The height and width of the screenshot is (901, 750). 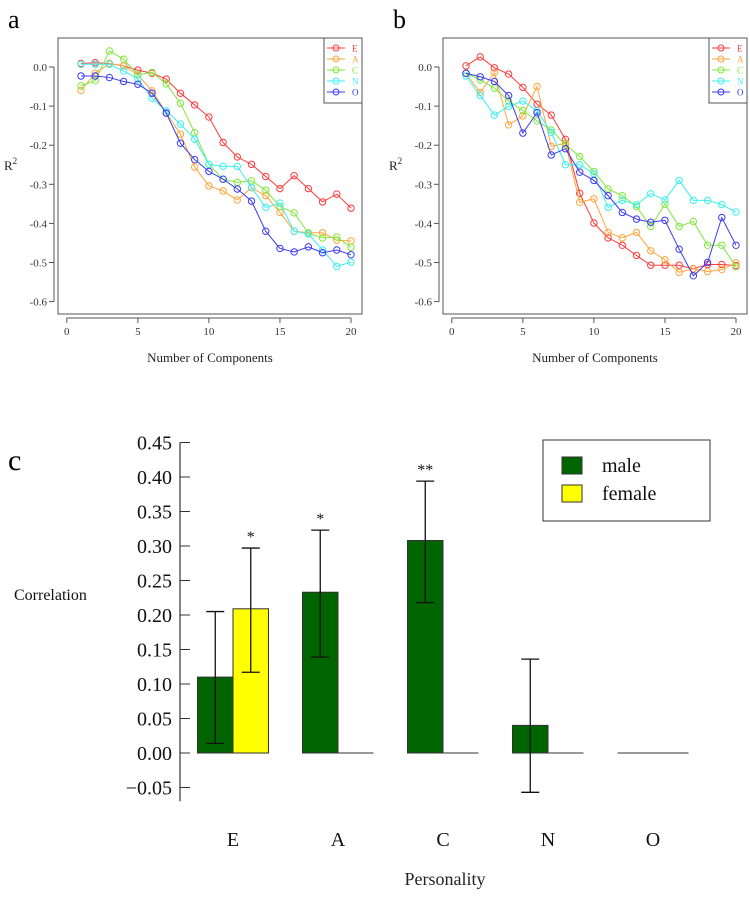 I want to click on y-tick-label: -0.1, so click(x=423, y=107).